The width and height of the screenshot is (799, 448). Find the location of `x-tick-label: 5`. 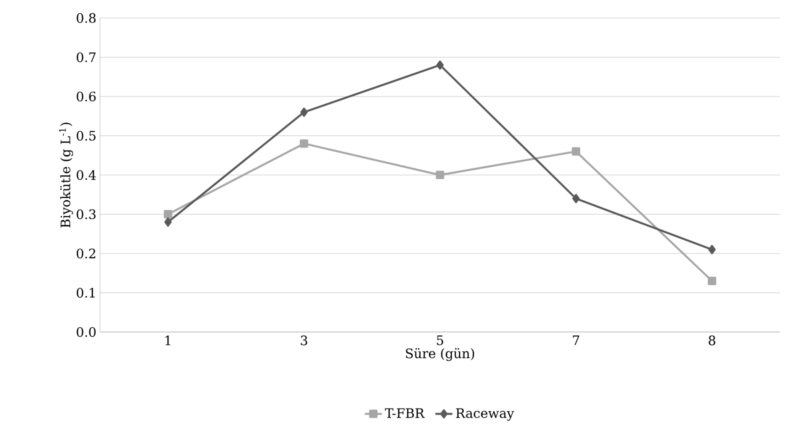

x-tick-label: 5 is located at coordinates (440, 341).